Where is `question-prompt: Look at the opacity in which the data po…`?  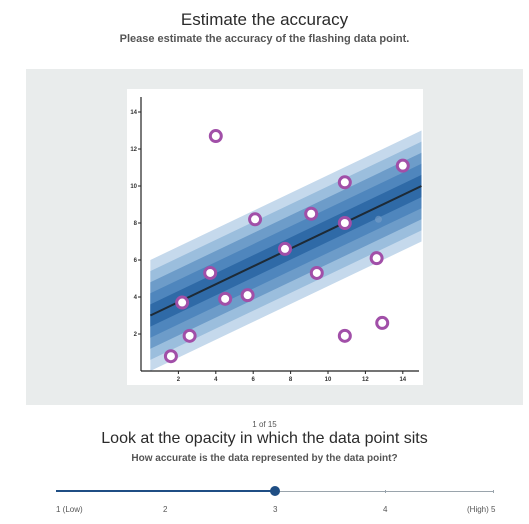 question-prompt: Look at the opacity in which the data po… is located at coordinates (264, 438).